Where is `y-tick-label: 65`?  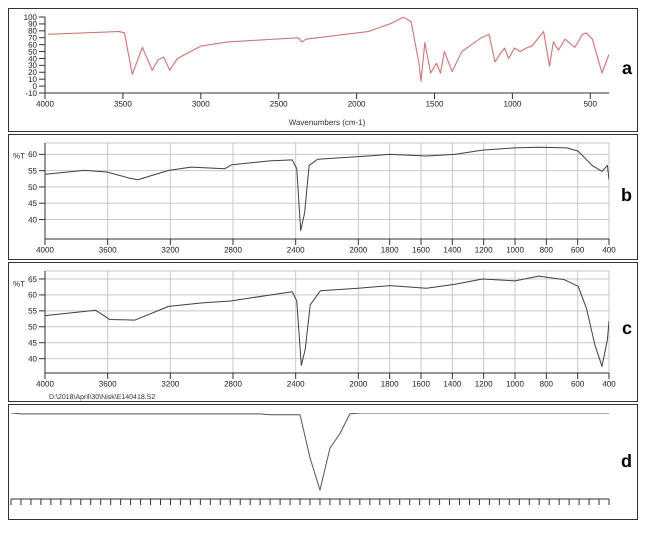
y-tick-label: 65 is located at coordinates (33, 279).